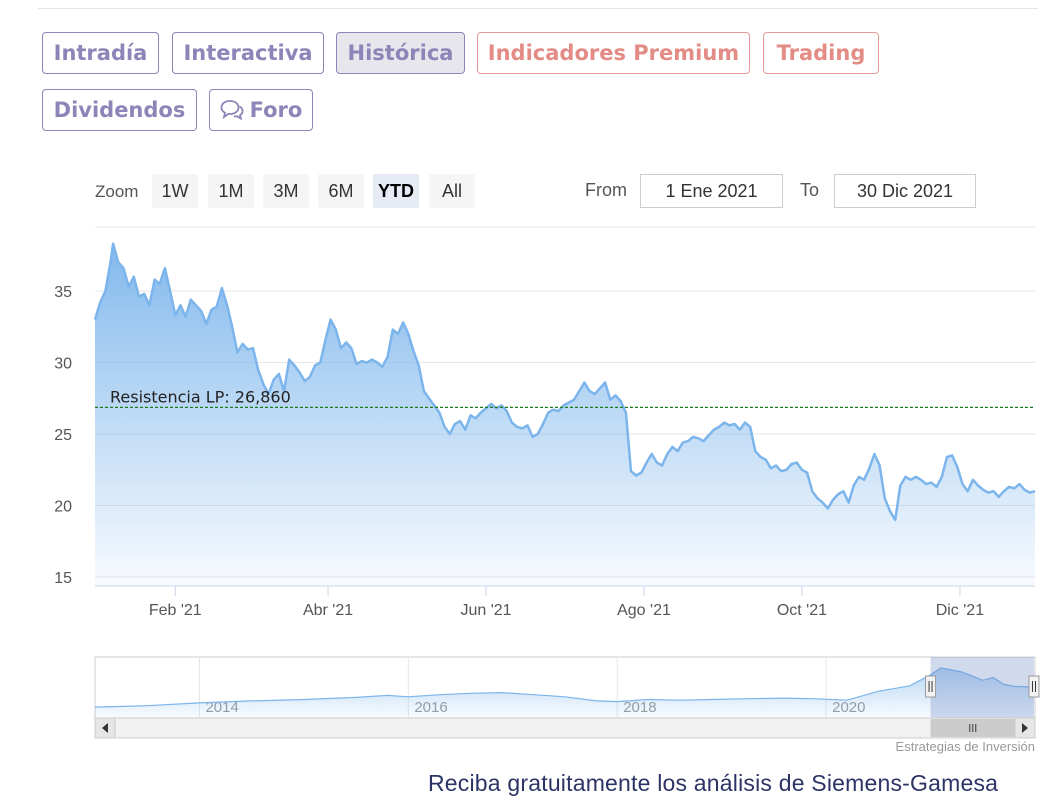 This screenshot has width=1061, height=808. I want to click on y-tick-label: 25, so click(63, 435).